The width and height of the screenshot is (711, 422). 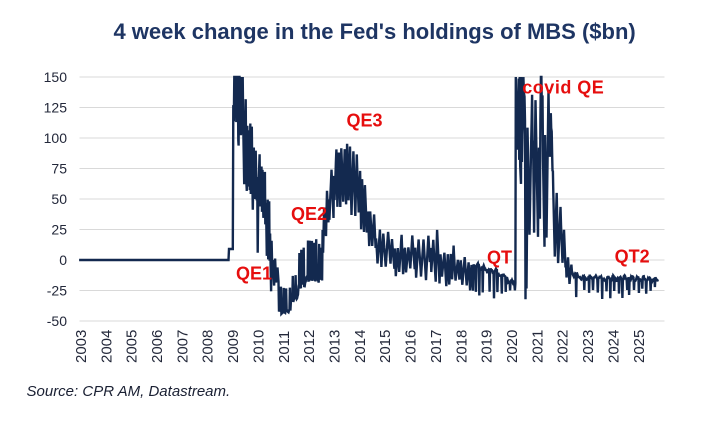 What do you see at coordinates (284, 347) in the screenshot?
I see `svg-text: 2011` at bounding box center [284, 347].